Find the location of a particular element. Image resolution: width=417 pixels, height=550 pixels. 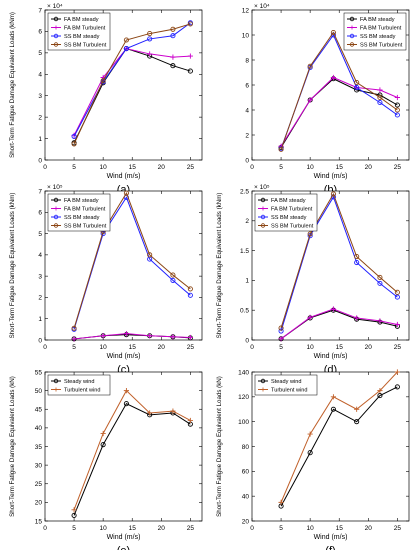

y-tick-label: 45 is located at coordinates (39, 410).